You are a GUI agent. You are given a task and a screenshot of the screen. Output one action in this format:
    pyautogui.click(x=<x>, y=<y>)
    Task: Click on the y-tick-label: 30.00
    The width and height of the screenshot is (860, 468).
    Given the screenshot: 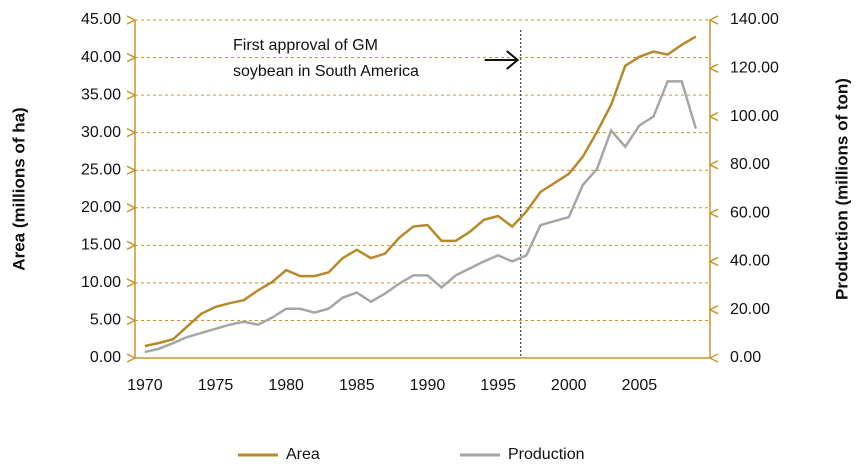 What is the action you would take?
    pyautogui.click(x=101, y=132)
    